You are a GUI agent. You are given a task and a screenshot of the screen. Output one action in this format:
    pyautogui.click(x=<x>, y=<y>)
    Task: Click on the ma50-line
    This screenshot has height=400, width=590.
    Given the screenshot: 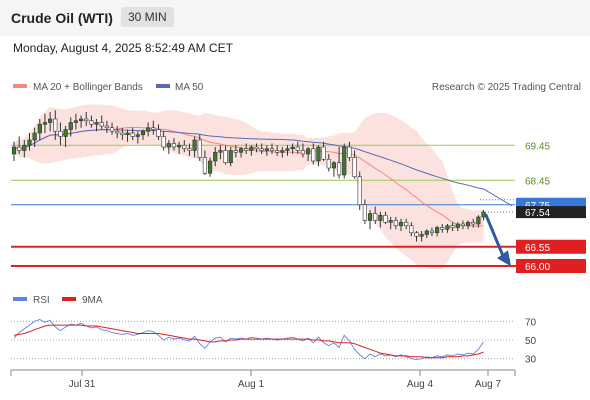 What is the action you would take?
    pyautogui.click(x=248, y=159)
    